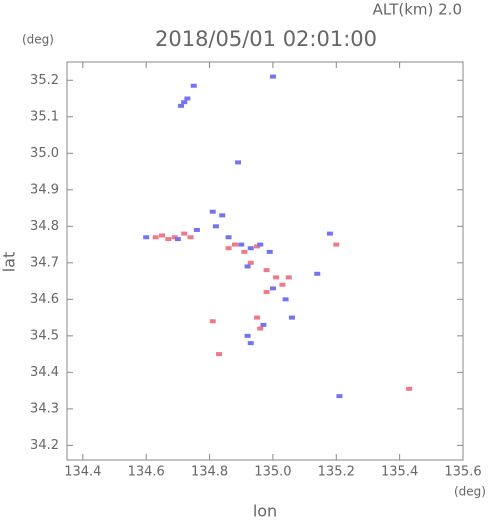 This screenshot has height=521, width=491. Describe the element at coordinates (272, 472) in the screenshot. I see `x-tick-label: 135.0` at that location.